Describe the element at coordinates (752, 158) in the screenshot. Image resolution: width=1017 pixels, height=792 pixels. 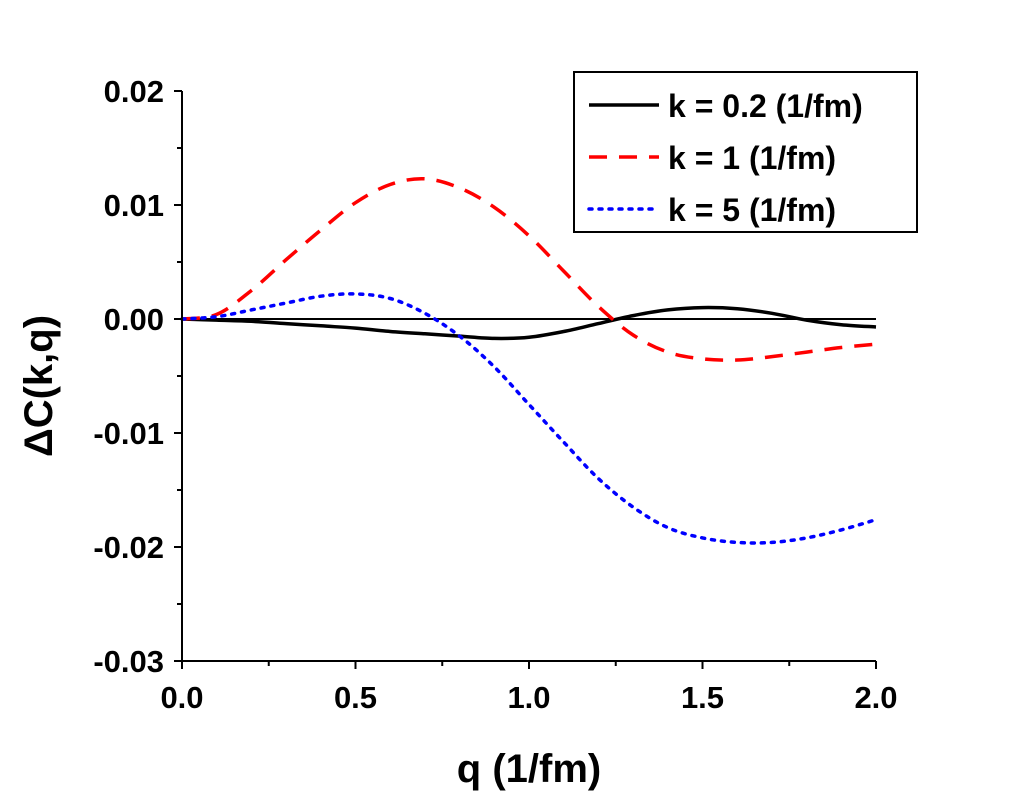
I see `legend-label-2: k = 1 (1/fm)` at that location.